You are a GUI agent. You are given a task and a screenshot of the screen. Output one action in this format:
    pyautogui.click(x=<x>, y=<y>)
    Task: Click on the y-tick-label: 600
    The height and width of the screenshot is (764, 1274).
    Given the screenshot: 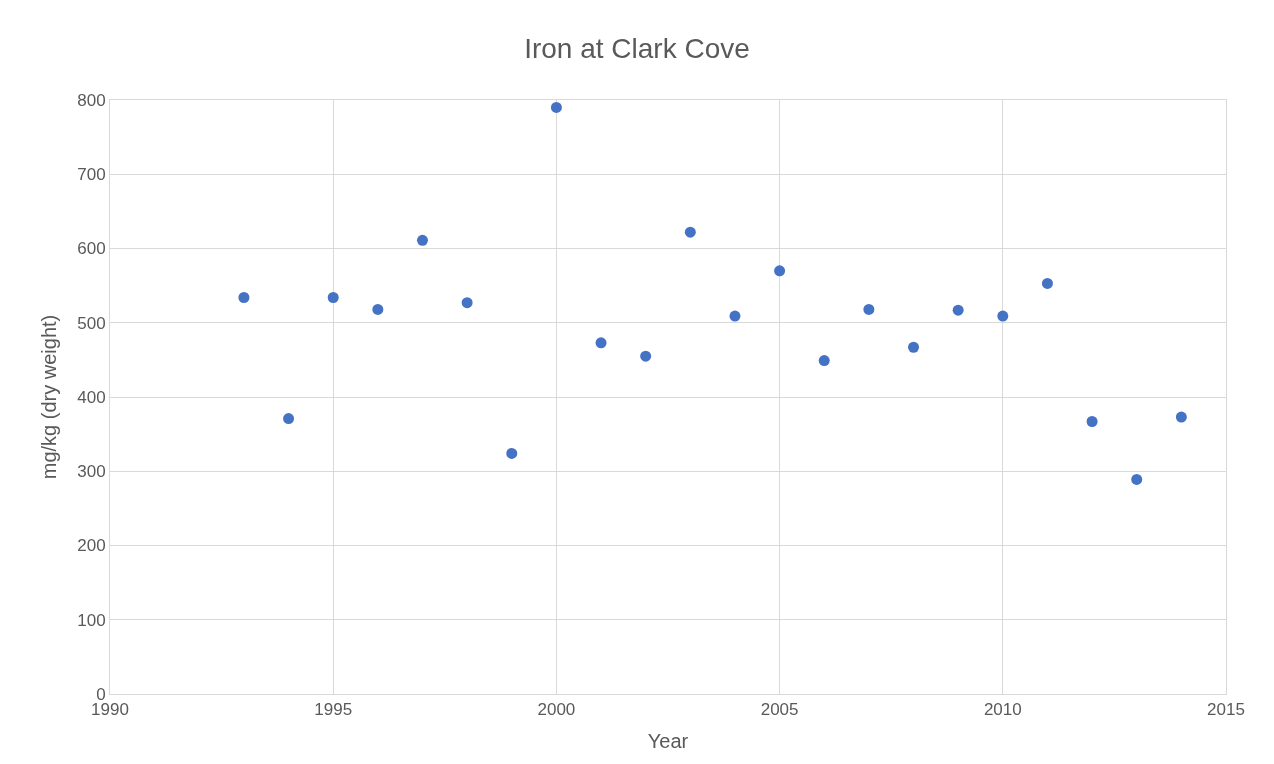 What is the action you would take?
    pyautogui.click(x=91, y=249)
    